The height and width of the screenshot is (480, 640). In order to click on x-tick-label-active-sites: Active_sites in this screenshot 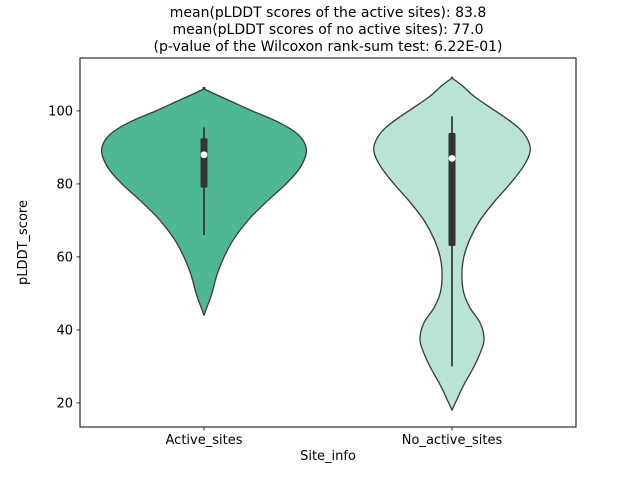, I will do `click(204, 440)`.